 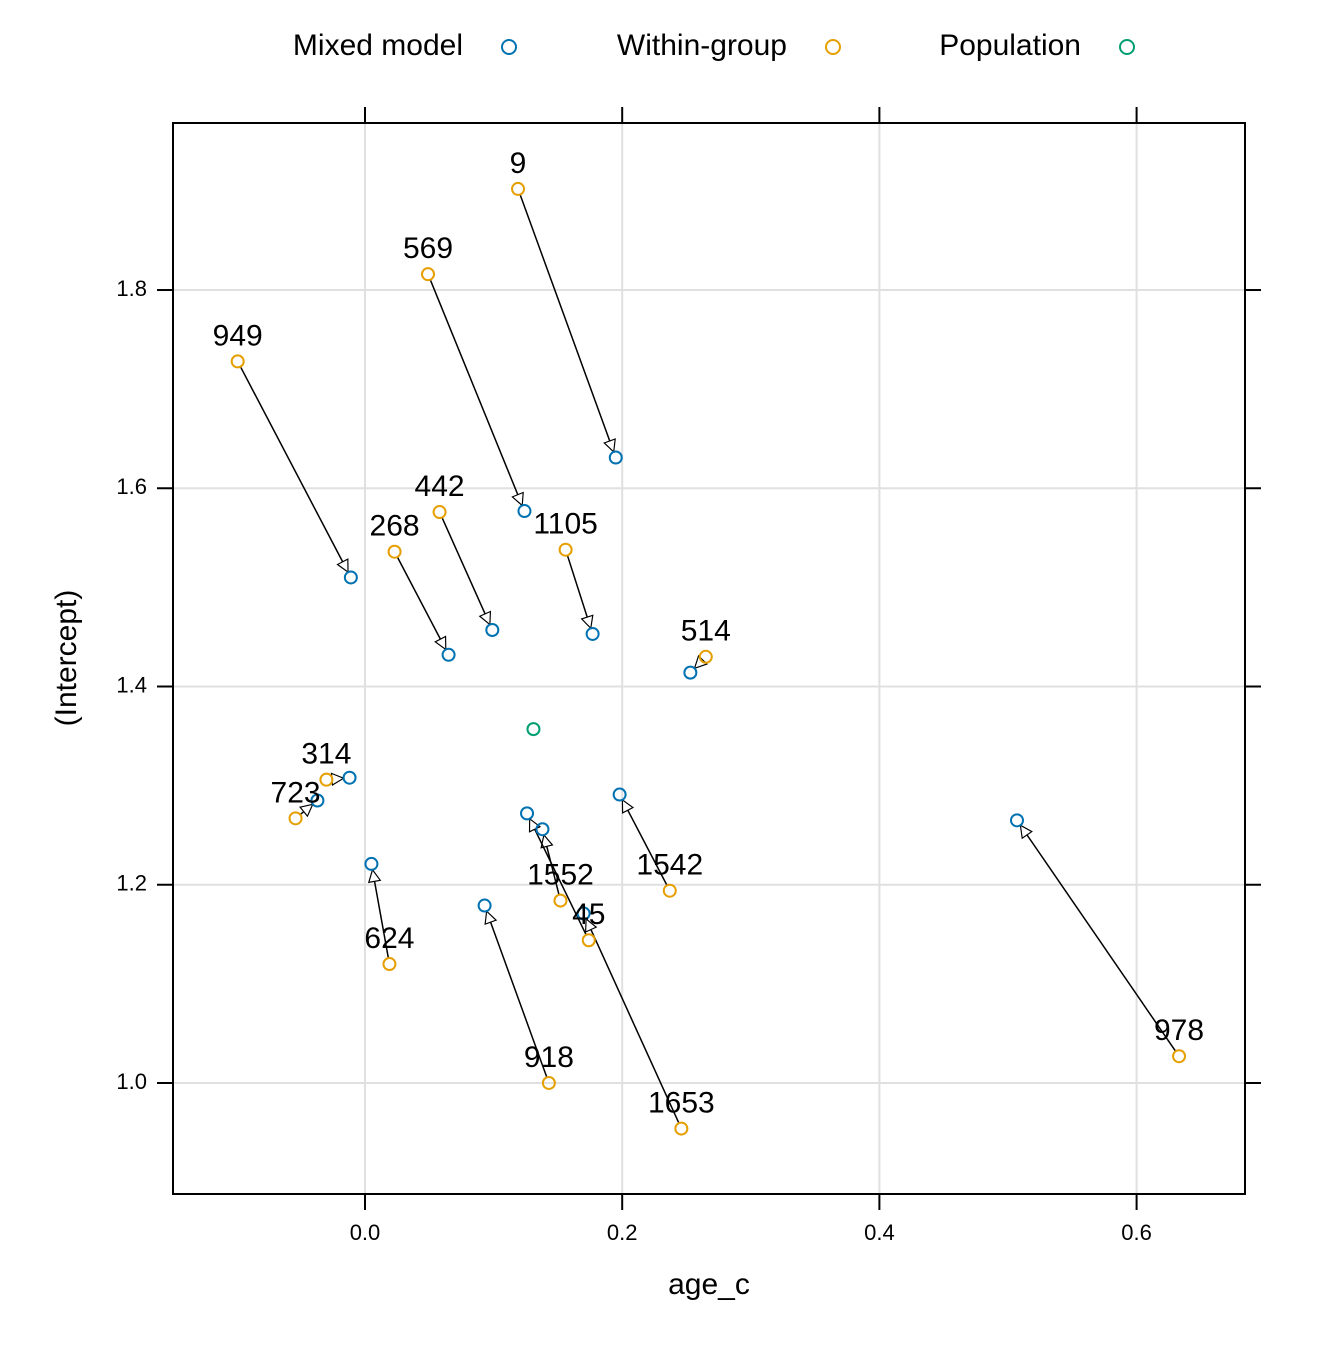 I want to click on point-label: 9, so click(x=518, y=163).